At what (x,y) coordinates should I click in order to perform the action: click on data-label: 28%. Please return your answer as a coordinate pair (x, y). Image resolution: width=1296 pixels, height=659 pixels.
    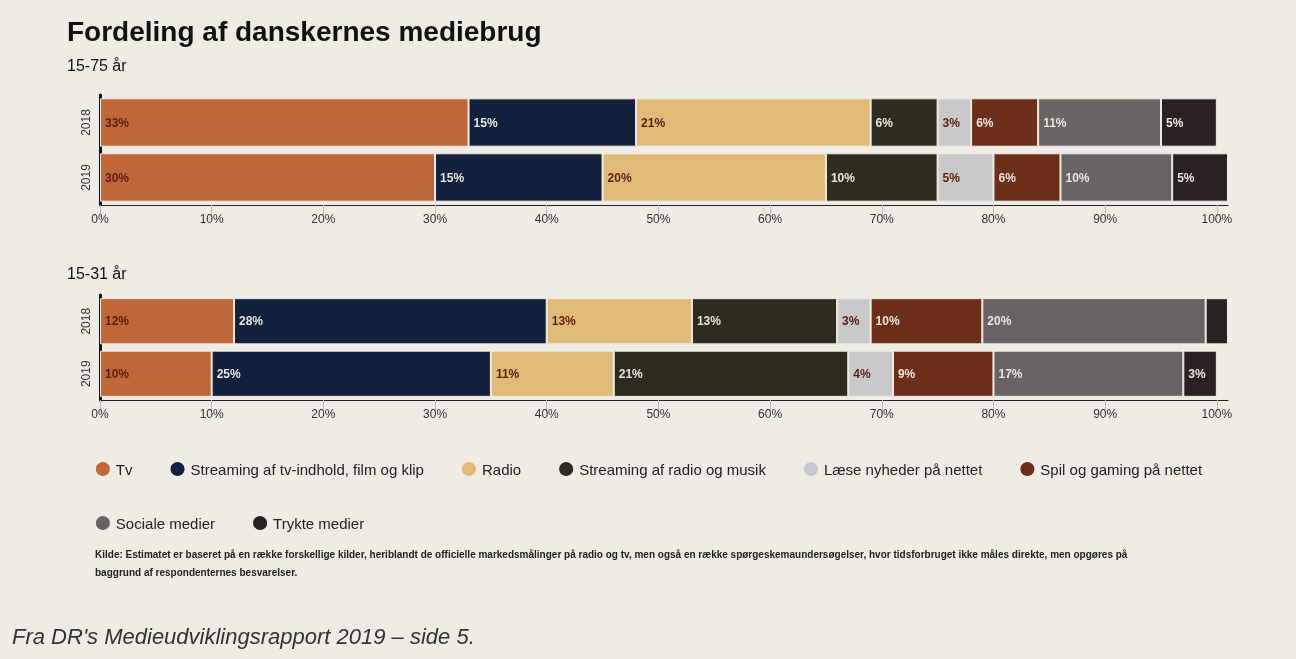
    Looking at the image, I should click on (251, 321).